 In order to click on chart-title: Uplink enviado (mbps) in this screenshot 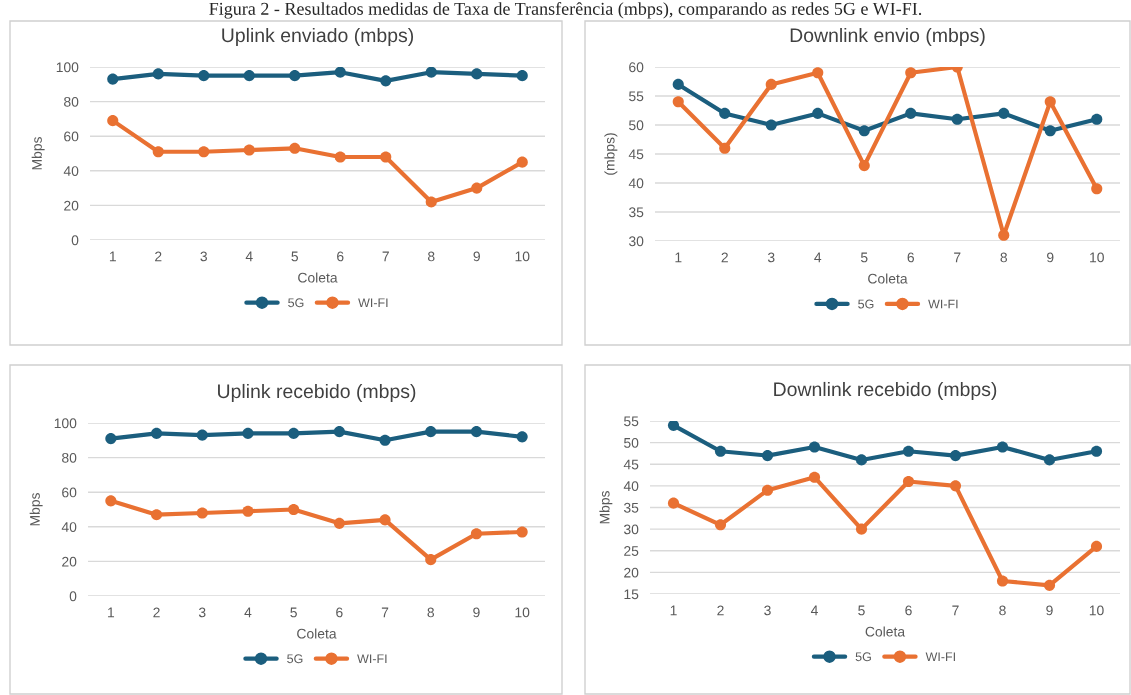, I will do `click(318, 37)`.